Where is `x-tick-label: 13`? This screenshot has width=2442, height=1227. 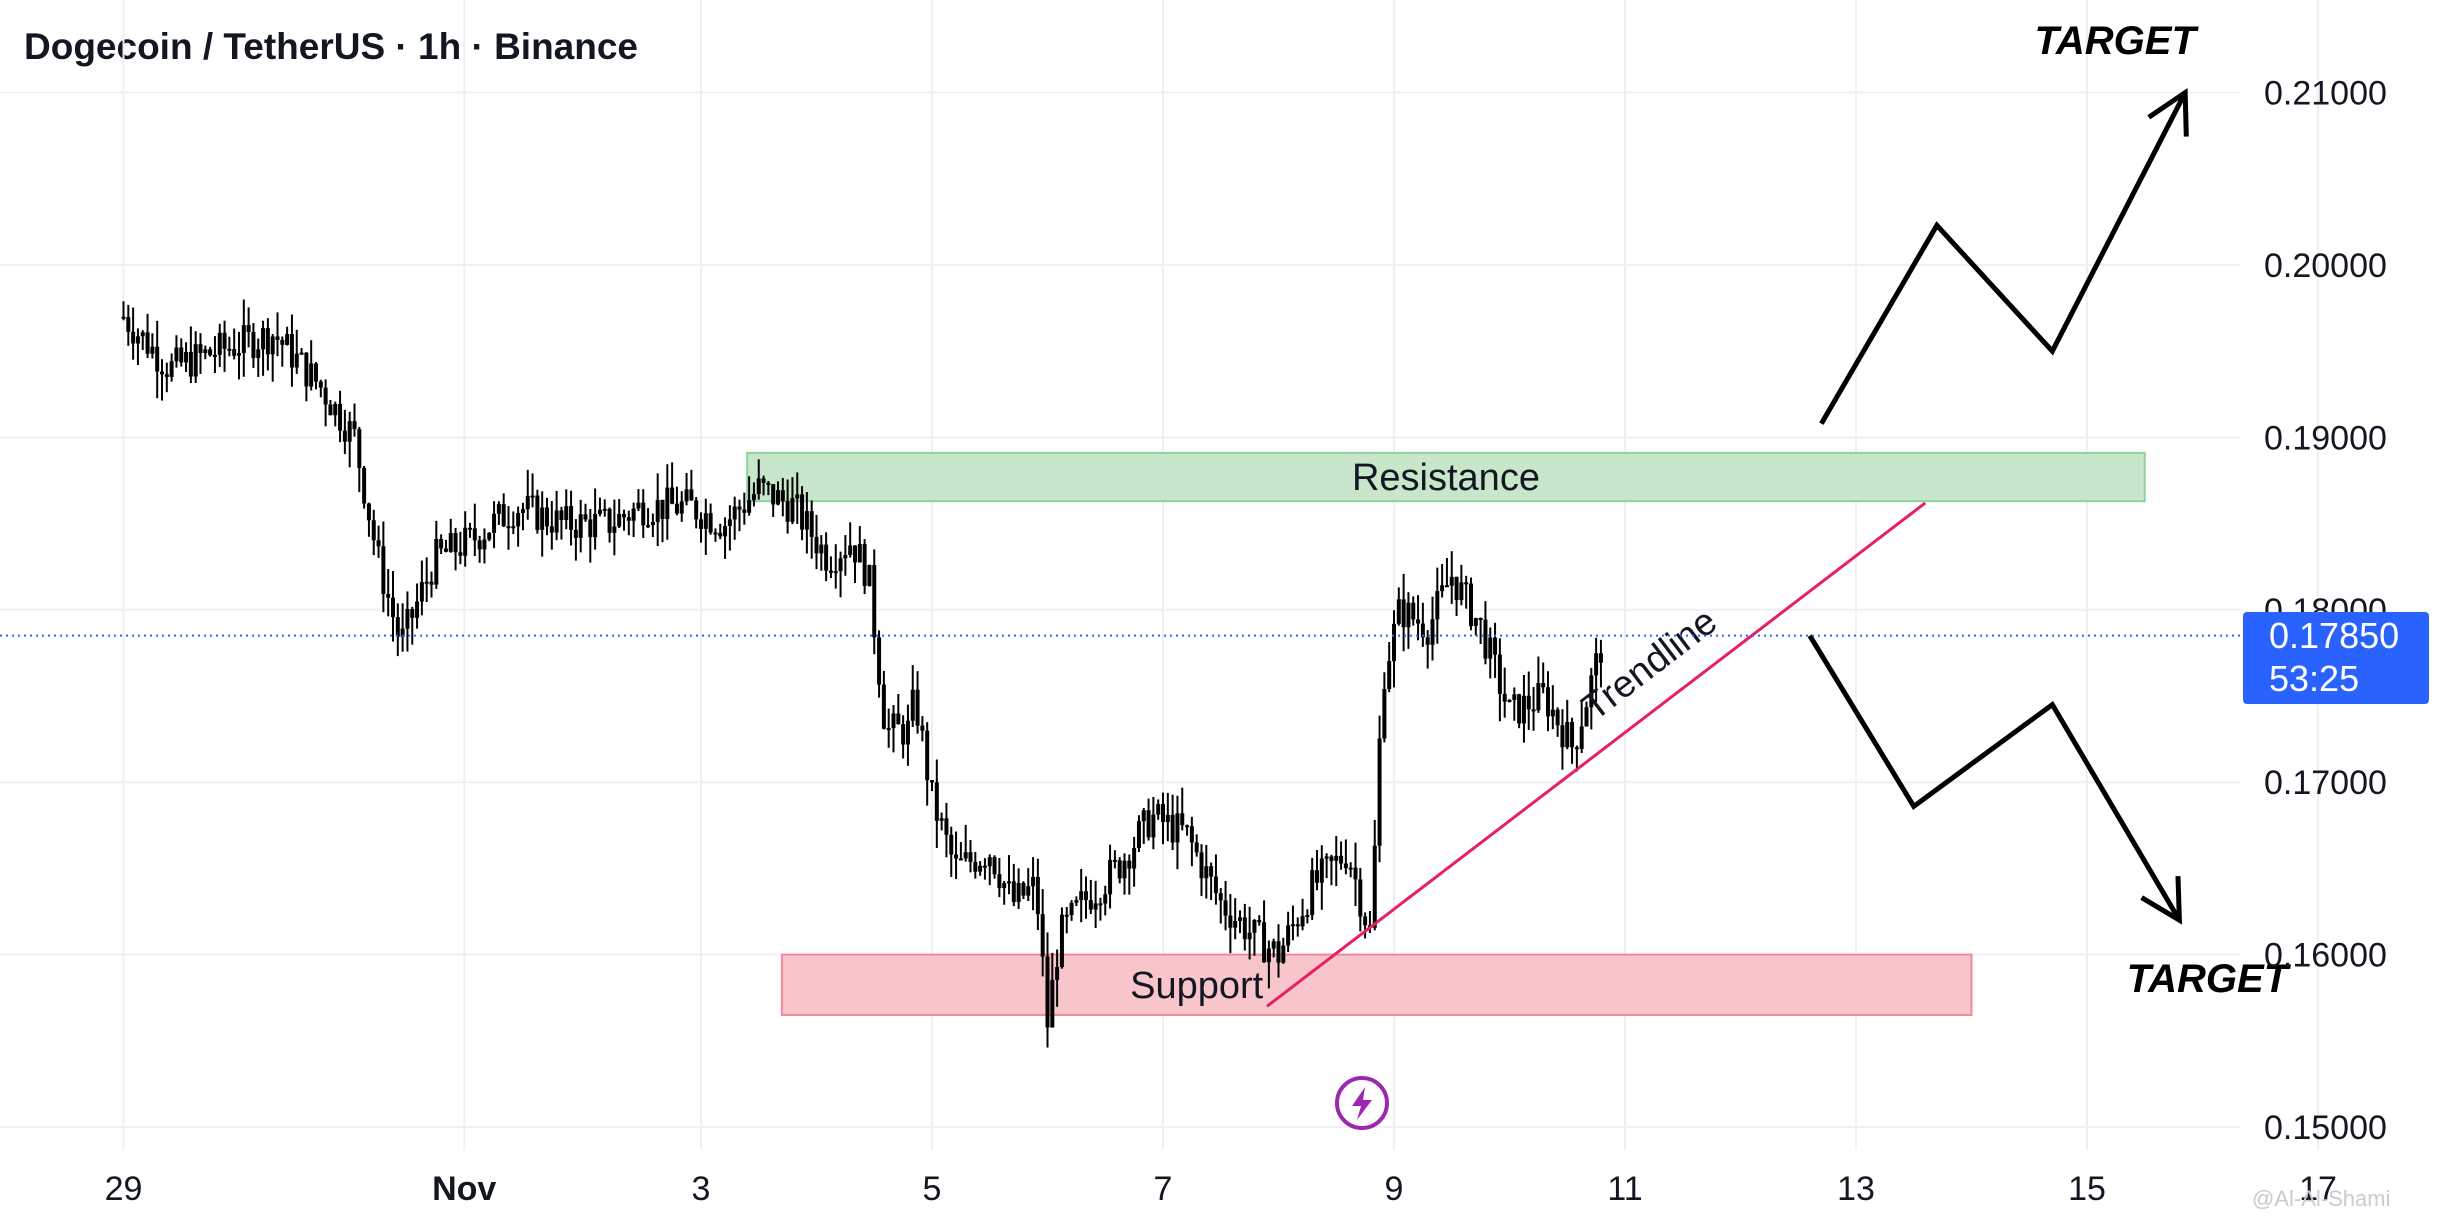 x-tick-label: 13 is located at coordinates (1856, 1189).